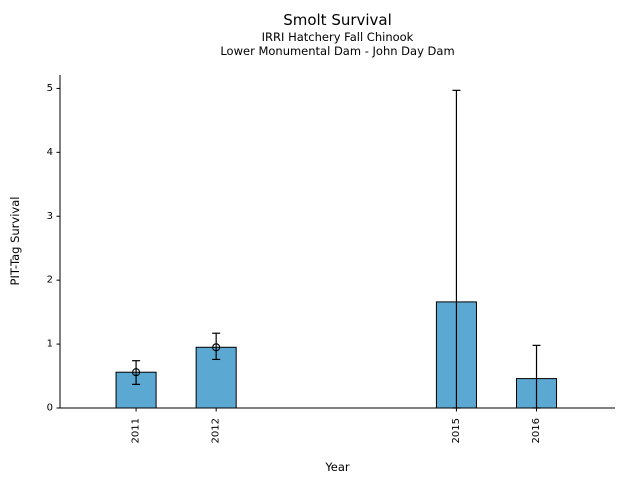 This screenshot has height=480, width=640. Describe the element at coordinates (337, 51) in the screenshot. I see `chart-subtitle-line2: Lower Monumental Dam - John Day Dam` at that location.